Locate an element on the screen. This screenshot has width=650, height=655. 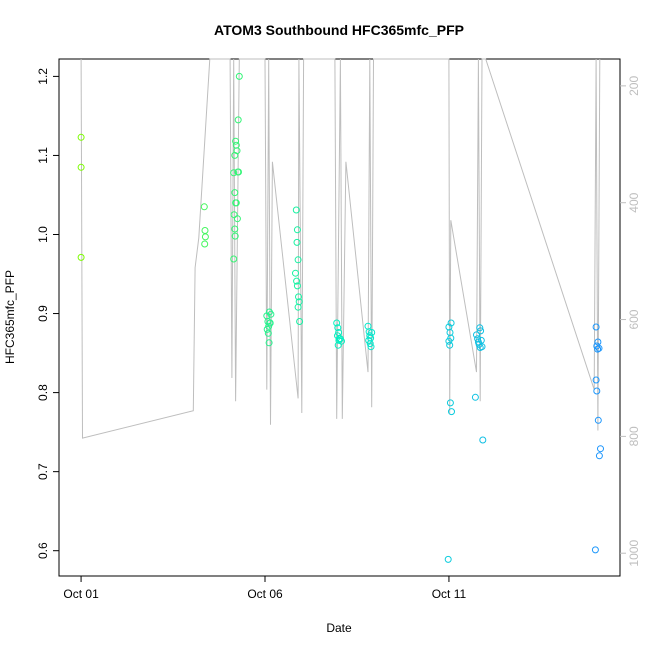
chart-title: ATOM3 Southbound HFC365mfc_PFP is located at coordinates (339, 30).